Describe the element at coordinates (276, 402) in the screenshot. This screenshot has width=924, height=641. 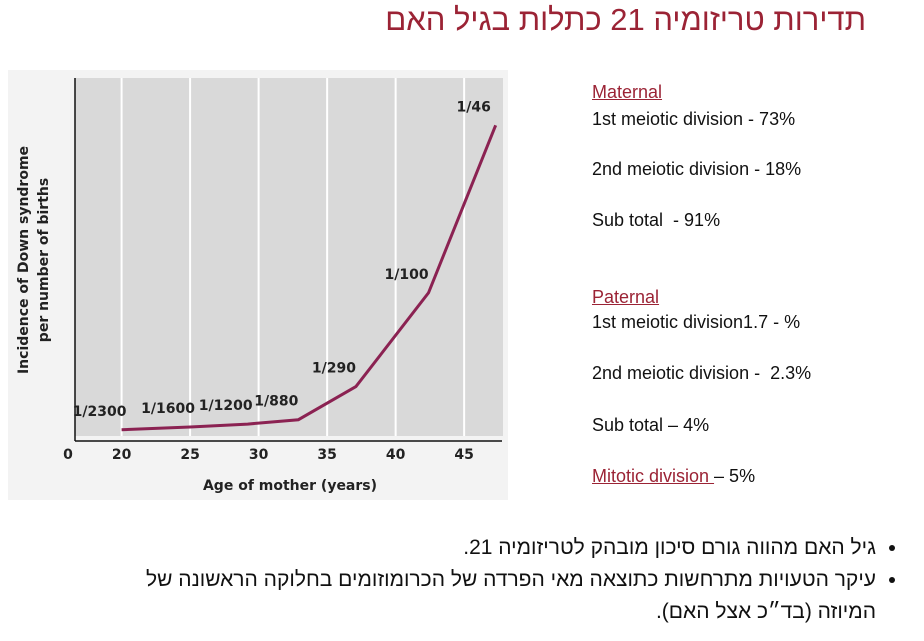
I see `data-label: 1/880` at that location.